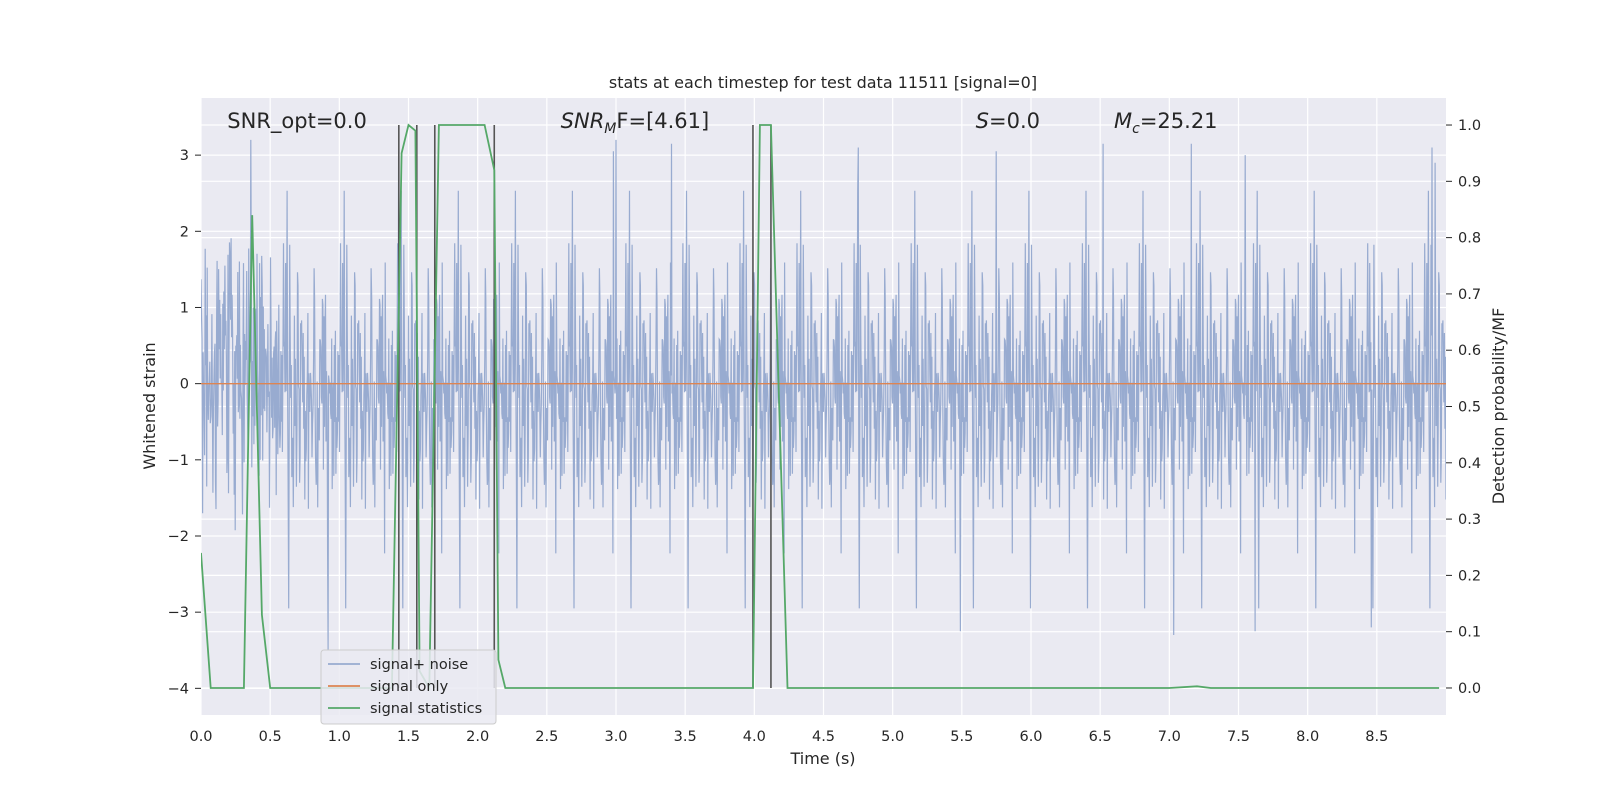  Describe the element at coordinates (178, 613) in the screenshot. I see `y-tick-label: −3` at that location.